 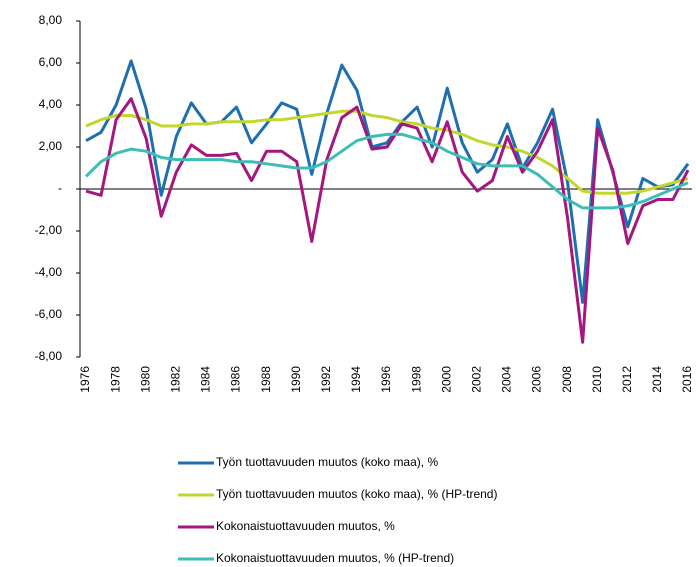 I want to click on x-tick-label: 1980, so click(x=145, y=379).